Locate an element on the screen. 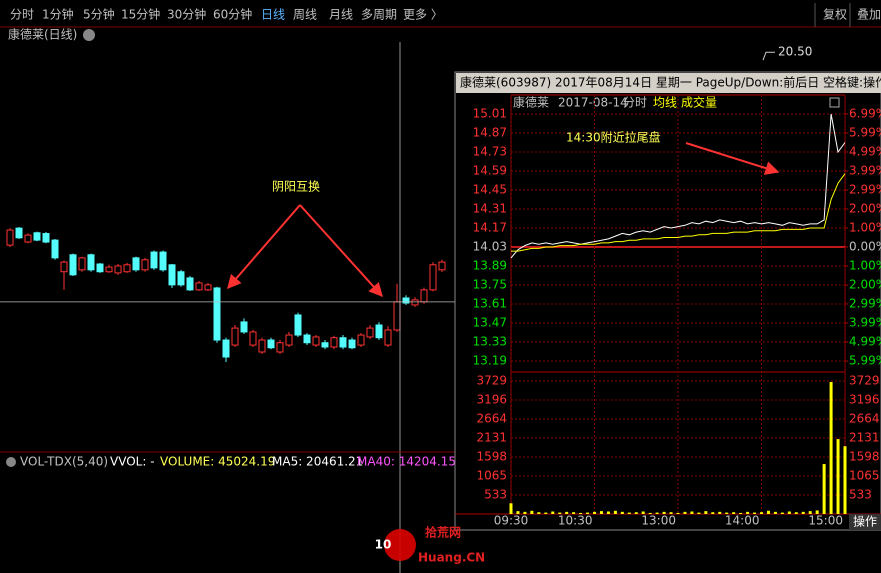 This screenshot has height=573, width=881. period-tab: 更多 〉 is located at coordinates (423, 15).